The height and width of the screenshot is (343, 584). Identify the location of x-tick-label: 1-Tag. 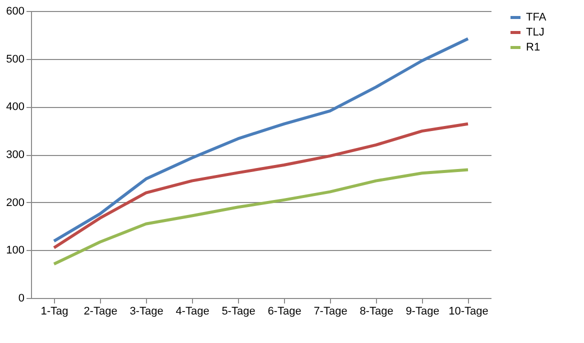
(54, 312).